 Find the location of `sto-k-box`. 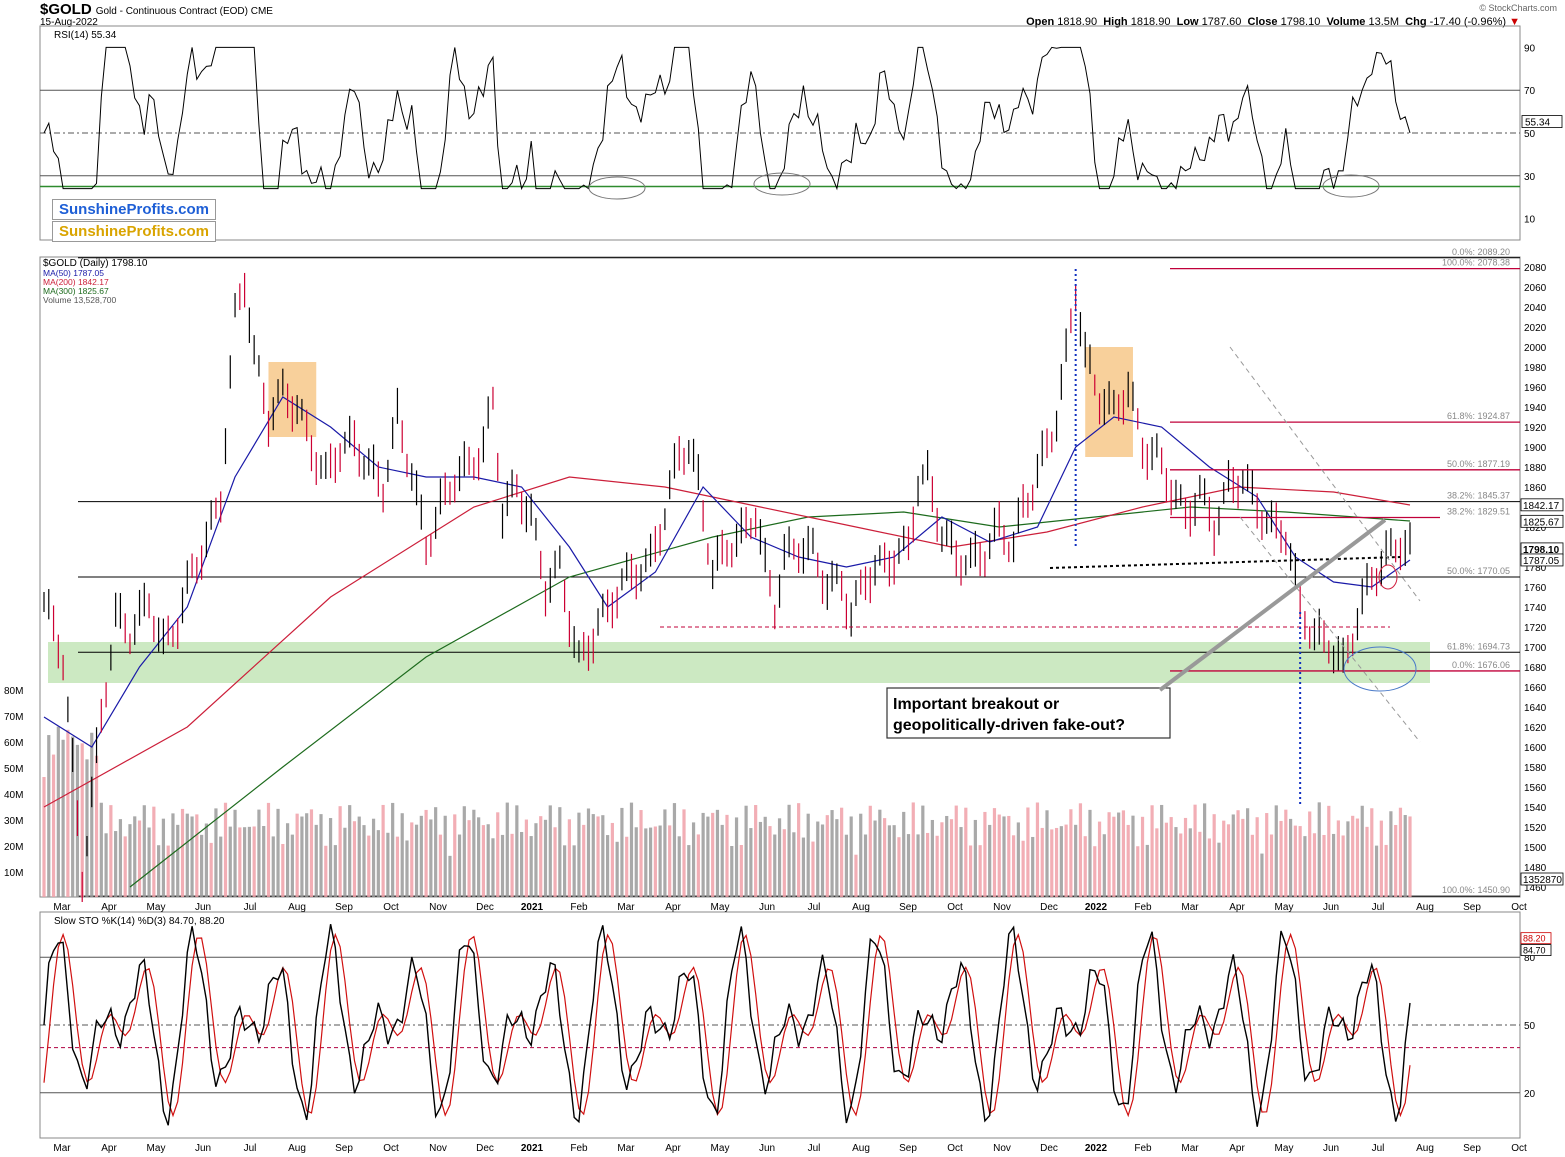

sto-k-box is located at coordinates (1536, 950).